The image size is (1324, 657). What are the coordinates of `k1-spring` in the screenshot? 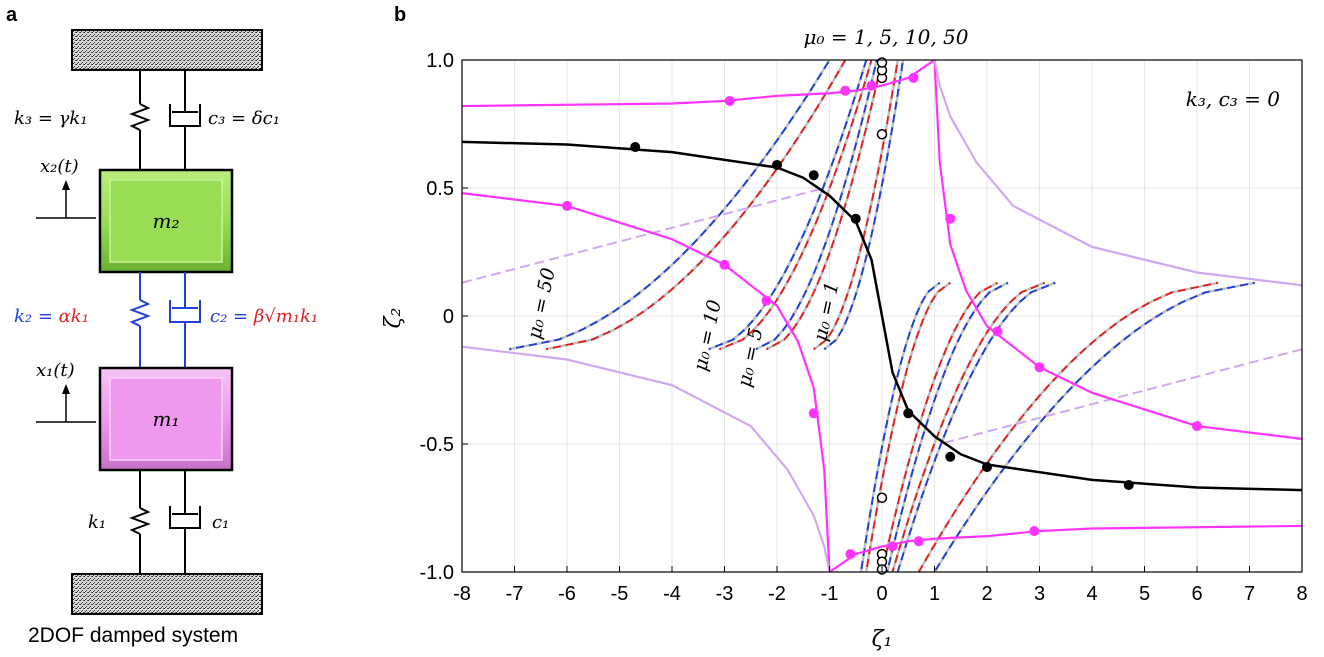 It's located at (140, 522).